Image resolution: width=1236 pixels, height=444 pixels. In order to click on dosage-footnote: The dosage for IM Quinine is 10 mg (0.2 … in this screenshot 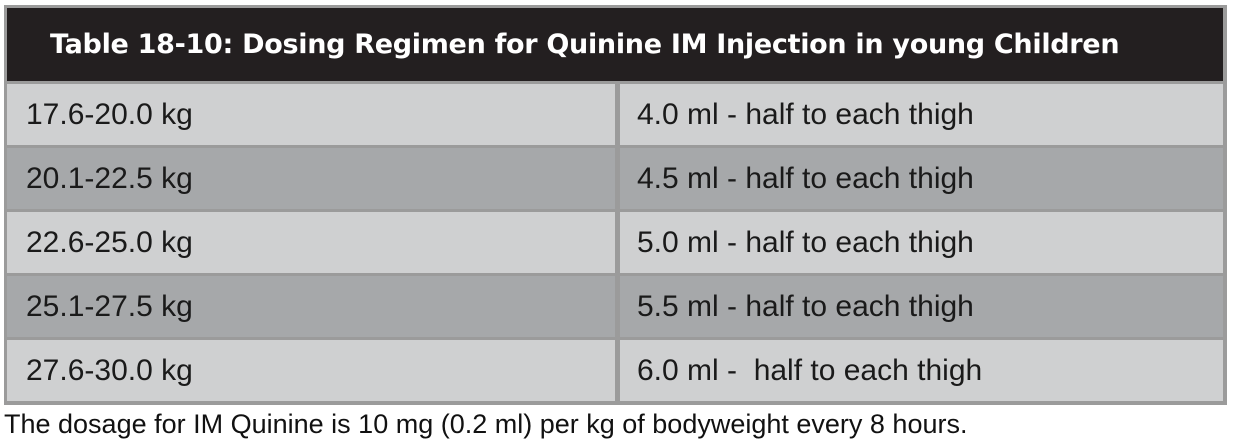, I will do `click(486, 424)`.